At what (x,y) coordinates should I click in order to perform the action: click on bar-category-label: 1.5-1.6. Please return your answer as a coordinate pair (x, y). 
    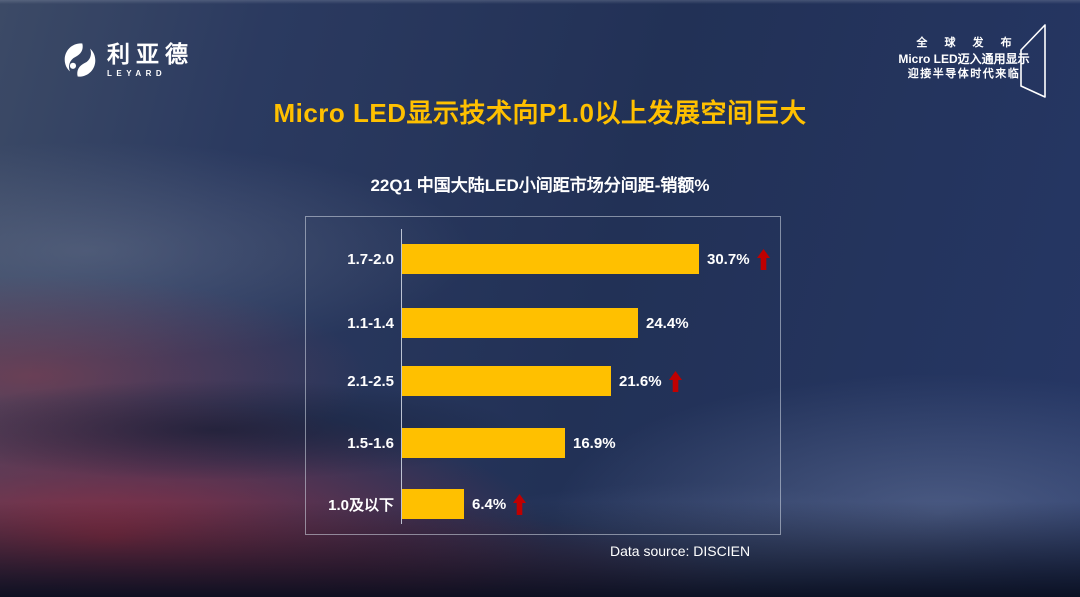
    Looking at the image, I should click on (370, 443).